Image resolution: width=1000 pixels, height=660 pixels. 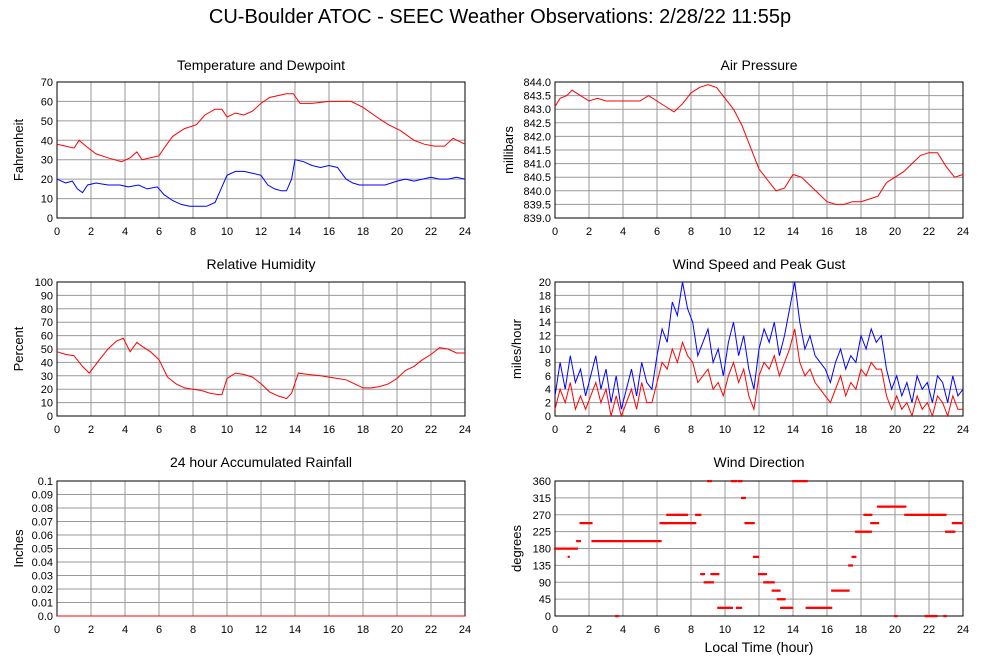 I want to click on y-tick-label: 315, so click(x=542, y=499).